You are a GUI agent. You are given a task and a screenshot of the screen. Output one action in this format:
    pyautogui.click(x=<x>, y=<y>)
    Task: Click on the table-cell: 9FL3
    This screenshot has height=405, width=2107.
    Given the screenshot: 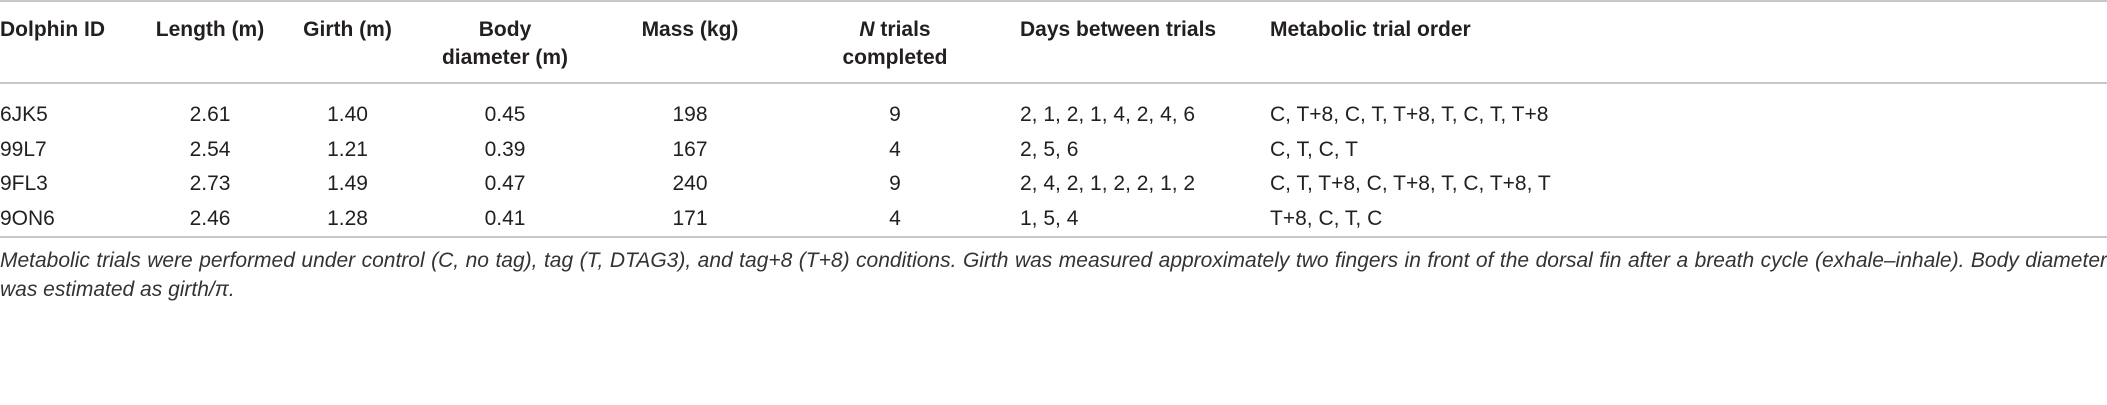 What is the action you would take?
    pyautogui.click(x=24, y=184)
    